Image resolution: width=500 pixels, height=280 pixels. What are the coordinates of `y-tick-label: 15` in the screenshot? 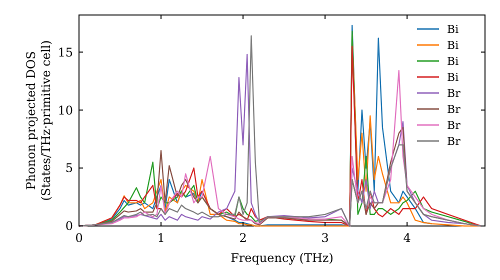 It's located at (65, 52).